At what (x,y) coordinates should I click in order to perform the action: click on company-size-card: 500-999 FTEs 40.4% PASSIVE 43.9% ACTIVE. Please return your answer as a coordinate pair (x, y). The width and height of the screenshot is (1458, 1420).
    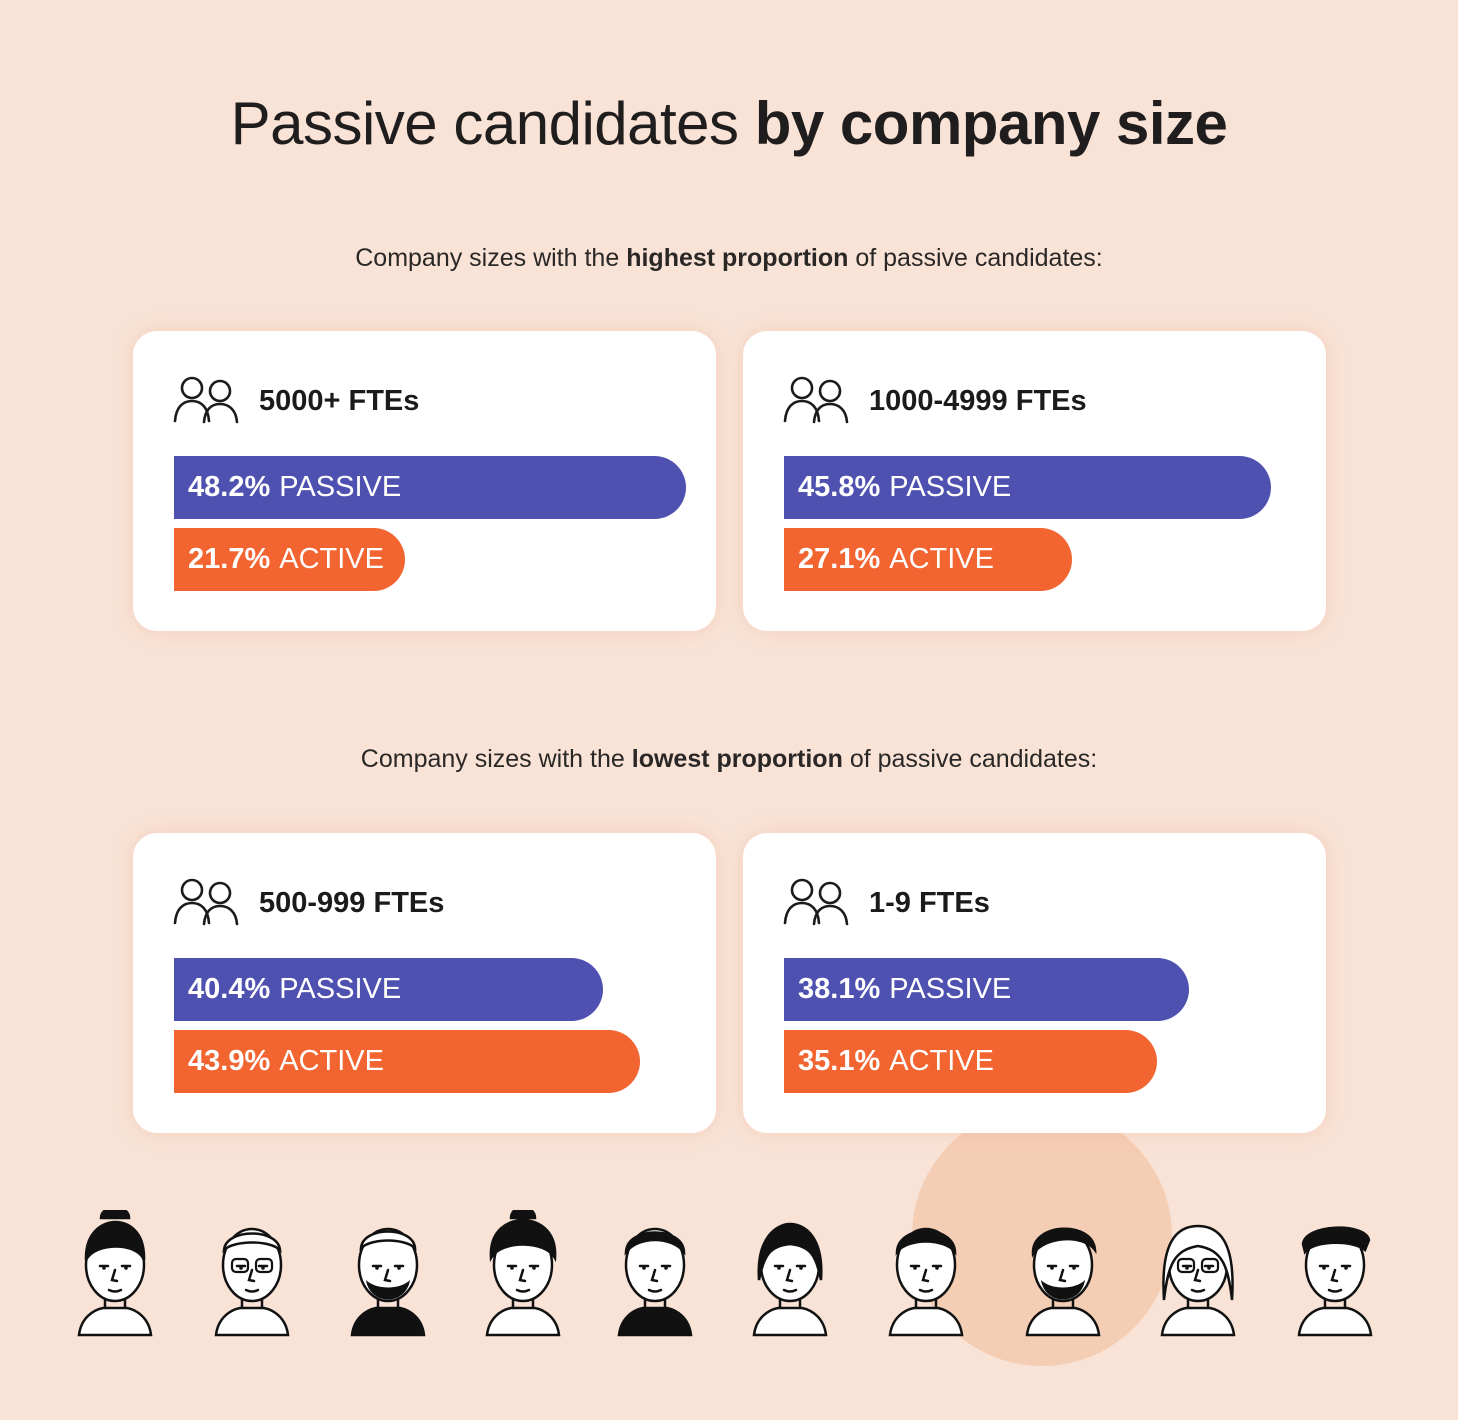
    Looking at the image, I should click on (424, 983).